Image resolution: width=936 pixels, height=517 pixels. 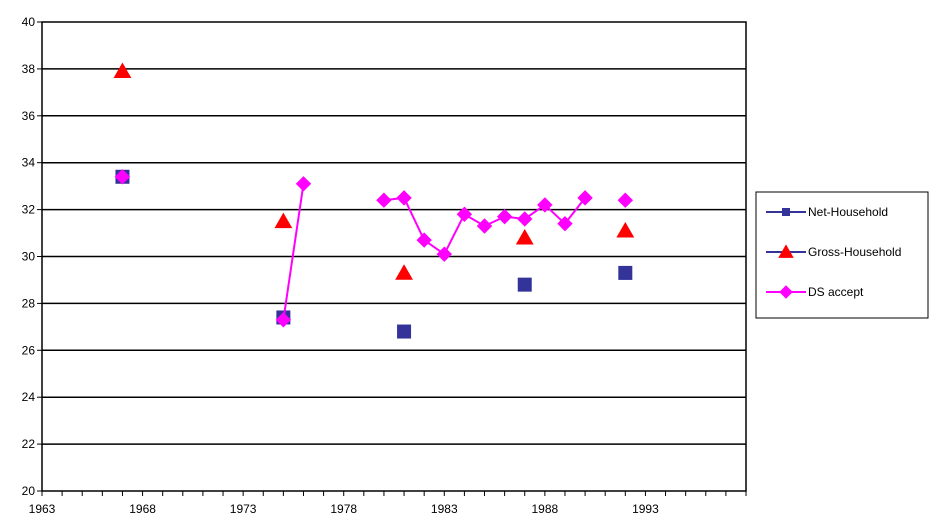 What do you see at coordinates (29, 210) in the screenshot?
I see `y-tick-label: 32` at bounding box center [29, 210].